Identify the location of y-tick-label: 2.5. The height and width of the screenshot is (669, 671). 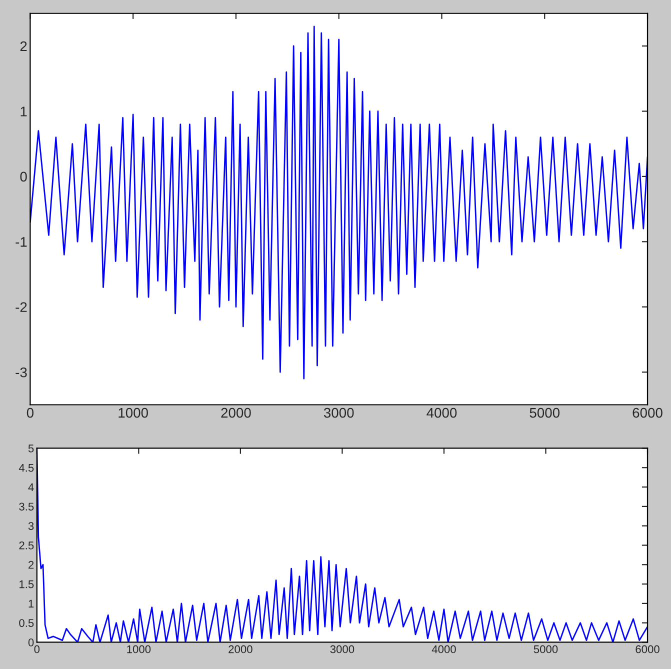
(26, 546).